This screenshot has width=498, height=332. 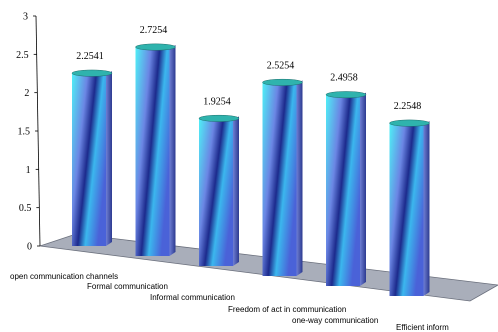 I want to click on y-tick-label: 3, so click(x=25, y=17).